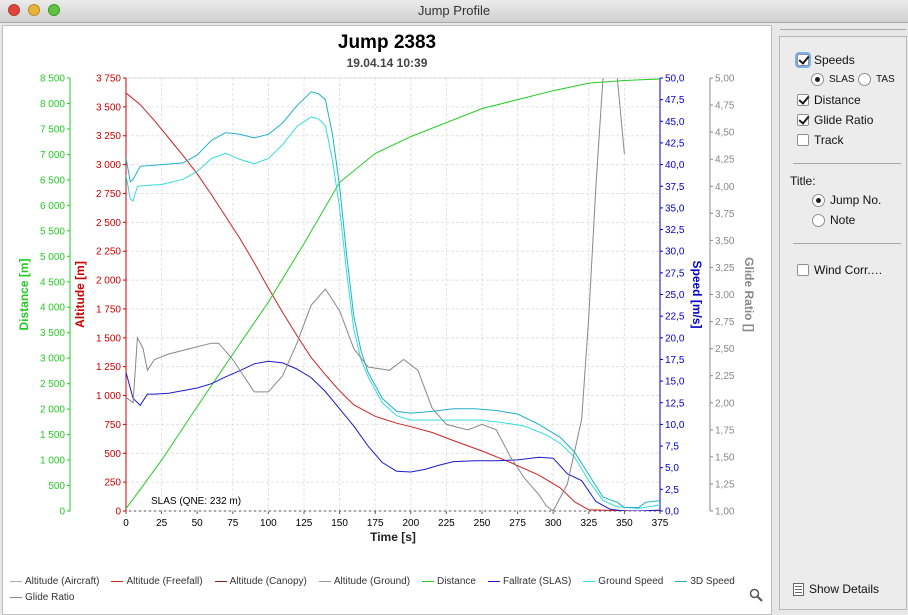  I want to click on distance-tick-label: 3 000, so click(52, 359).